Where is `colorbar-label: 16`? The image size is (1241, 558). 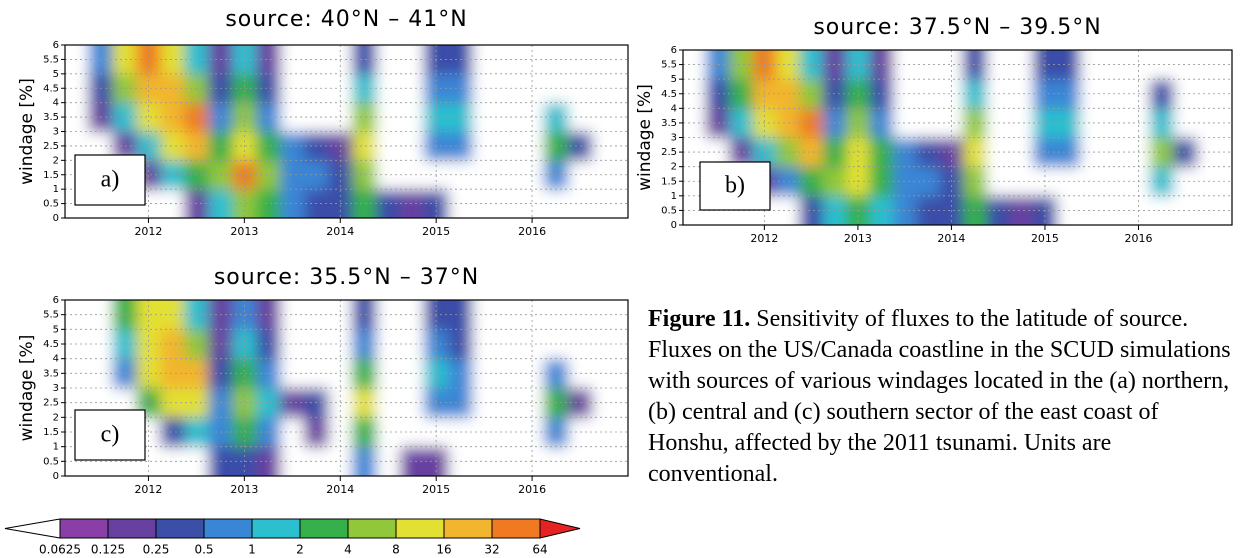 colorbar-label: 16 is located at coordinates (443, 550).